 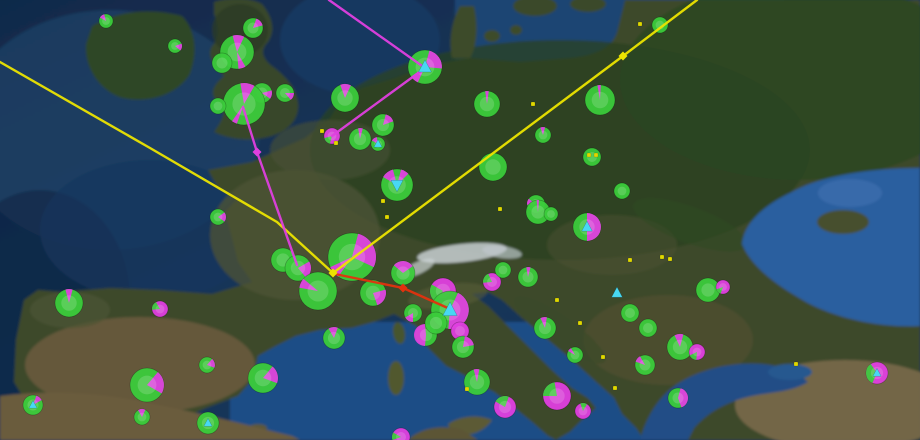 What do you see at coordinates (140, 55) in the screenshot?
I see `ireland` at bounding box center [140, 55].